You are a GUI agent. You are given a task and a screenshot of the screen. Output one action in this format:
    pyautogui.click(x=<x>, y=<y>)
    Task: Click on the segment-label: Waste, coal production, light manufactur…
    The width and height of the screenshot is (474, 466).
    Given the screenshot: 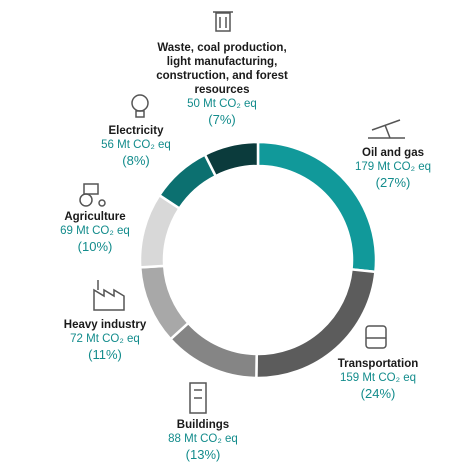 What is the action you would take?
    pyautogui.click(x=222, y=84)
    